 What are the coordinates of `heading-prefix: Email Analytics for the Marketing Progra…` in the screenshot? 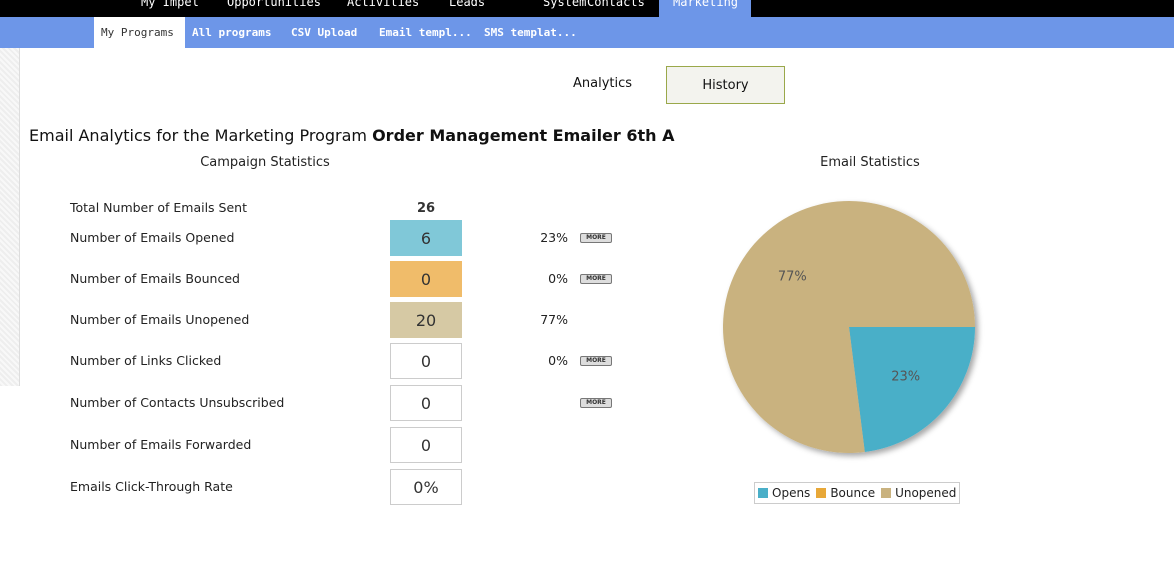 It's located at (198, 135).